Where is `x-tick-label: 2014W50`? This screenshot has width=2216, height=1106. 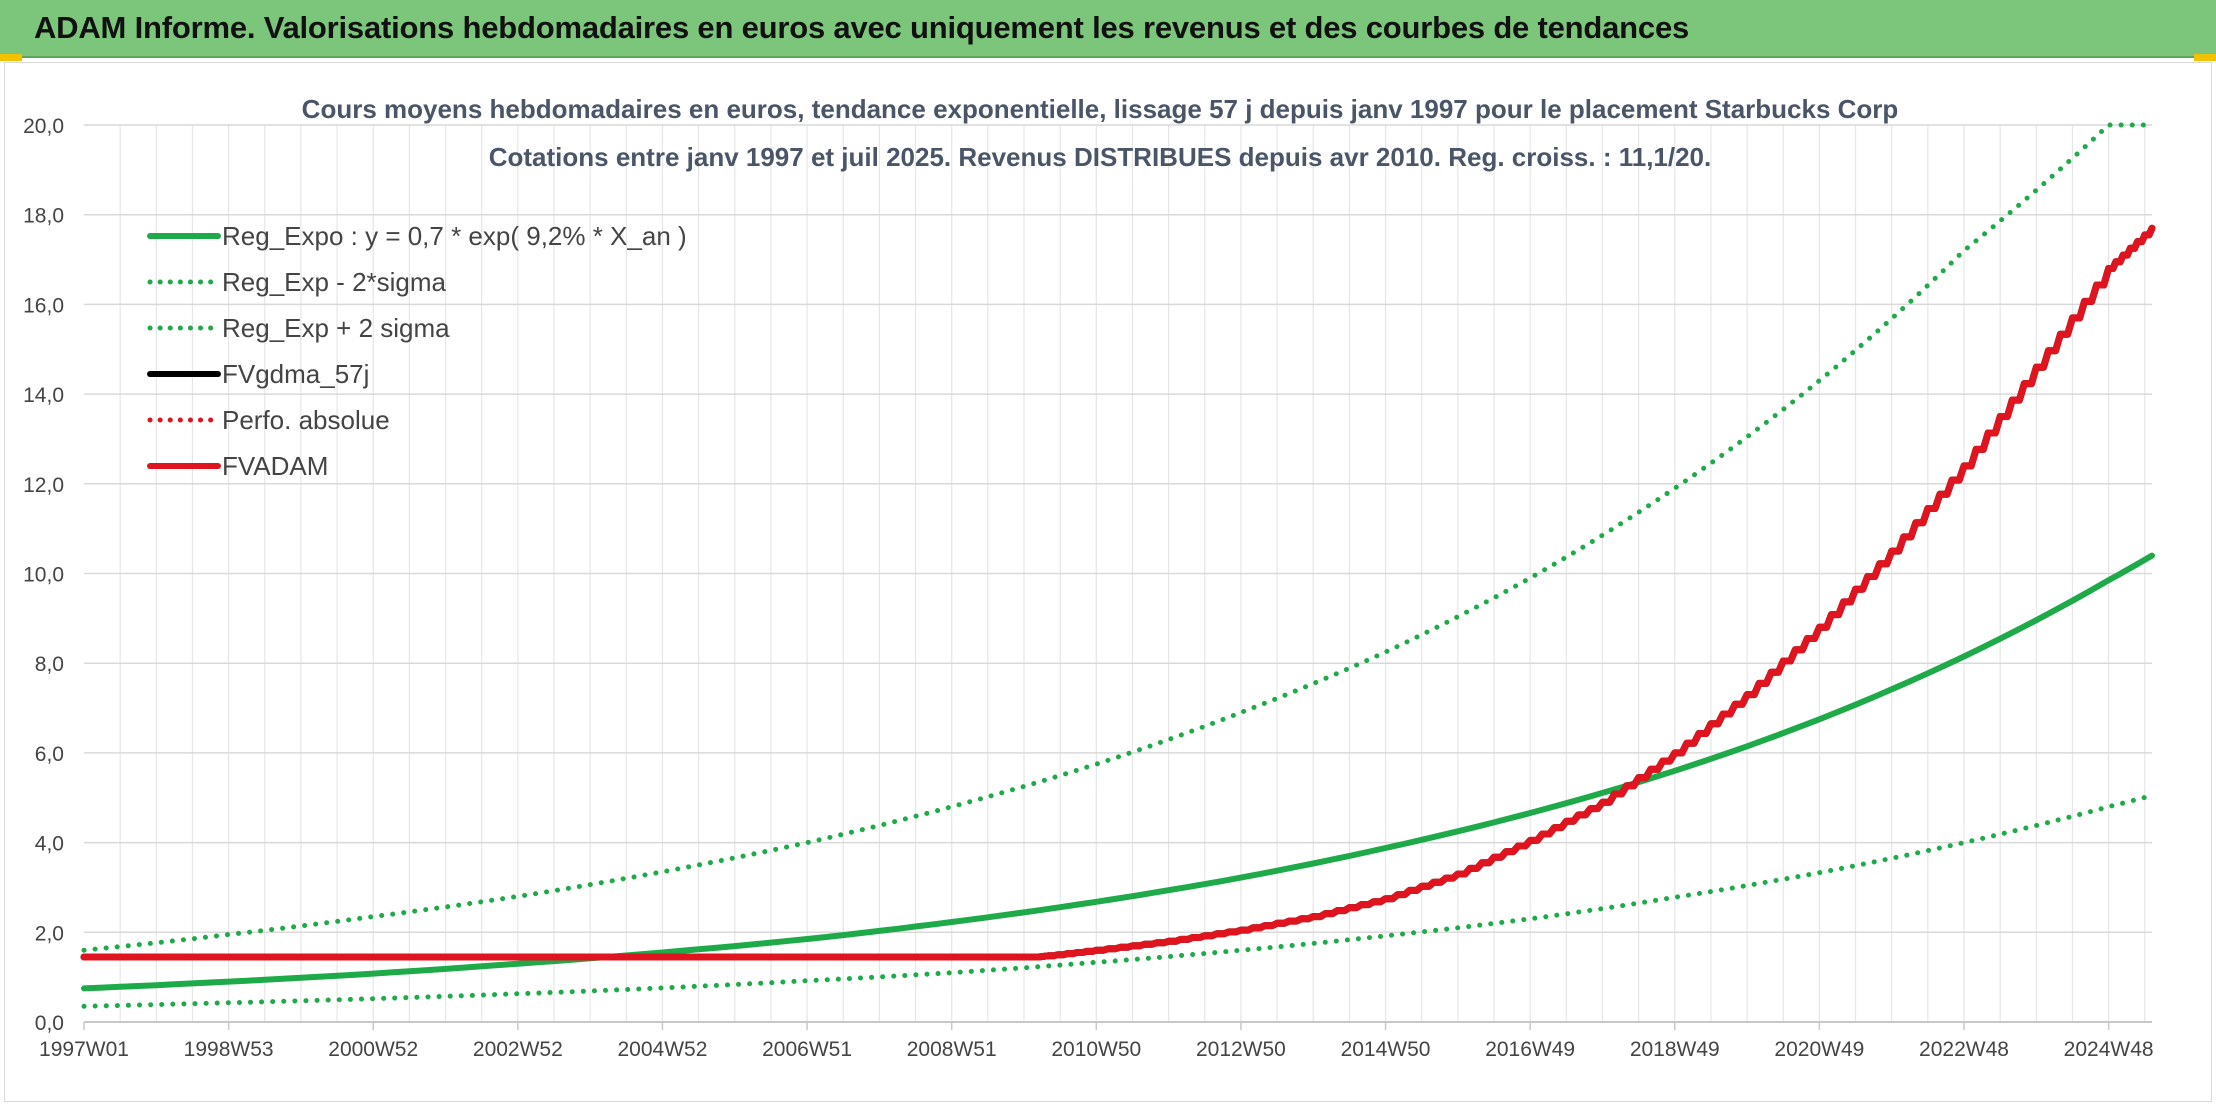
x-tick-label: 2014W50 is located at coordinates (1386, 1049).